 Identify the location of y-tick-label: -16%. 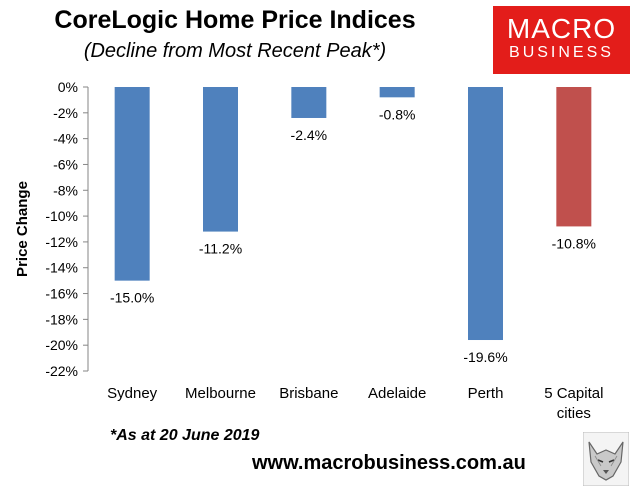
(61, 294).